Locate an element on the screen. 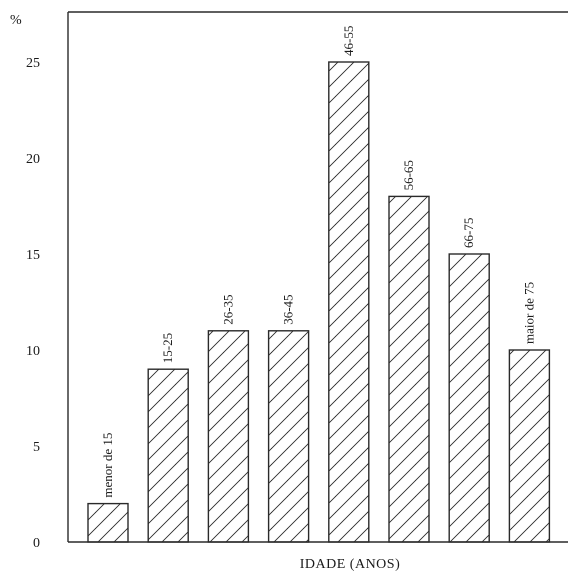 This screenshot has height=578, width=569. y-tick-label: 10 is located at coordinates (33, 351).